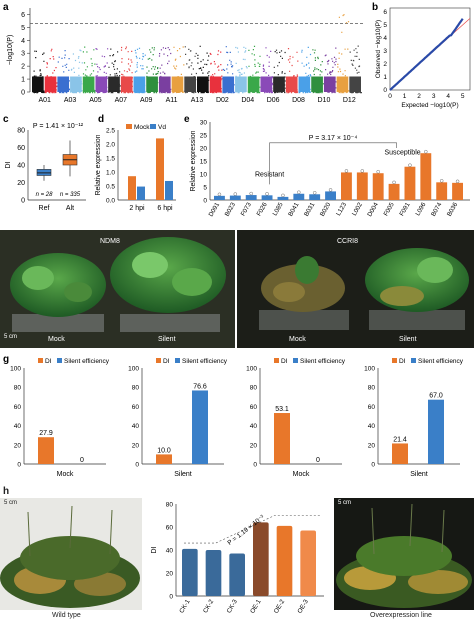 This screenshot has height=625, width=474. I want to click on e-y-tick-label: 5, so click(205, 188).